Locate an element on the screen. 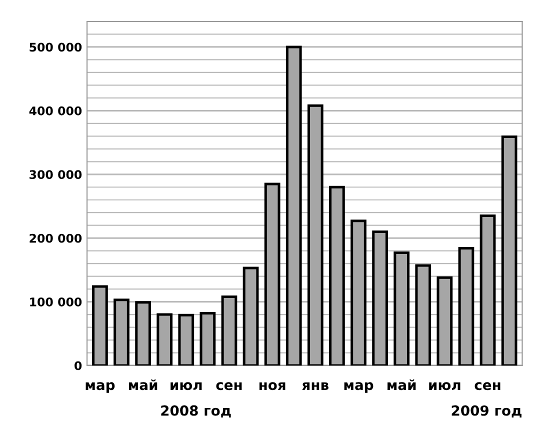  y-tick-label: 500 000 is located at coordinates (56, 47).